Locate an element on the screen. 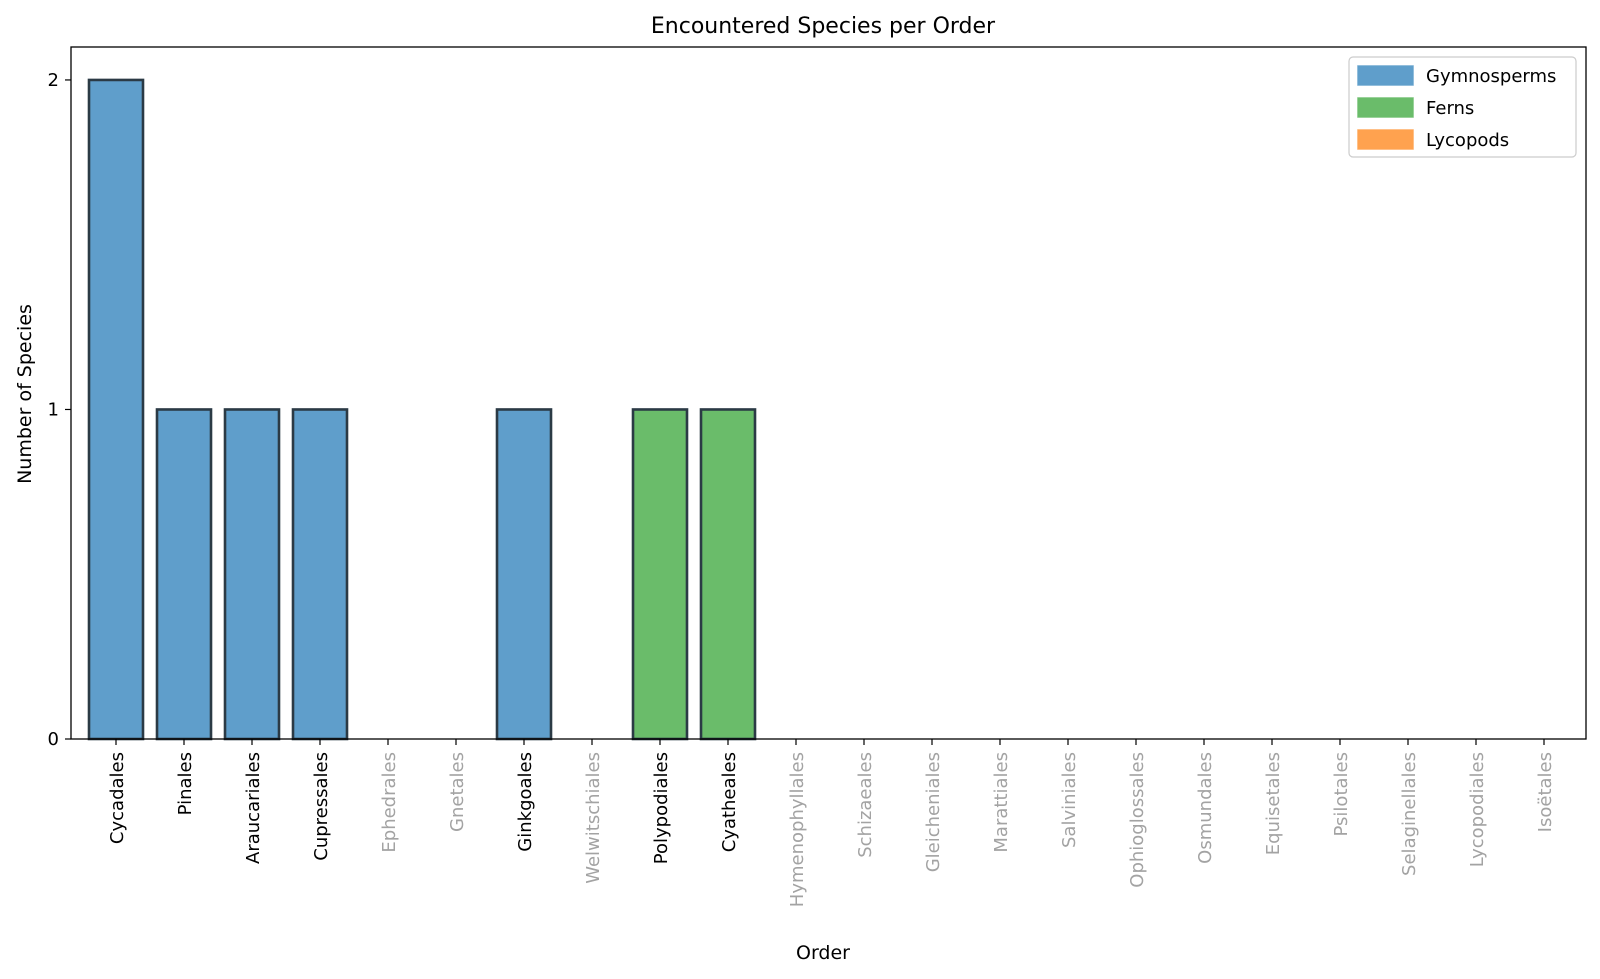 The width and height of the screenshot is (1600, 979). x-tick-label: Selaginellales is located at coordinates (1409, 814).